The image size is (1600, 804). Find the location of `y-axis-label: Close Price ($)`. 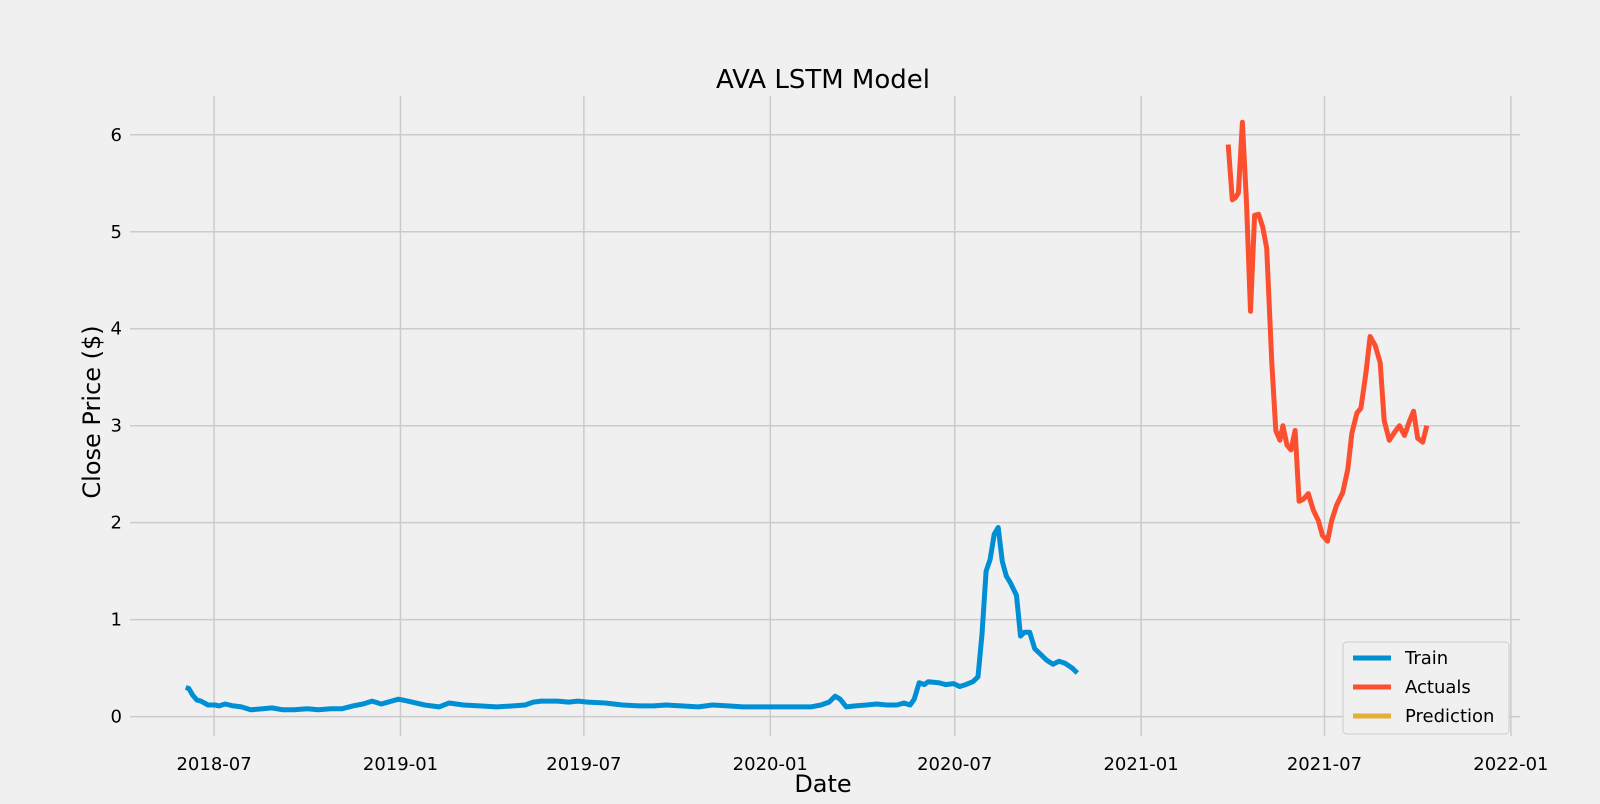

y-axis-label: Close Price ($) is located at coordinates (92, 411).